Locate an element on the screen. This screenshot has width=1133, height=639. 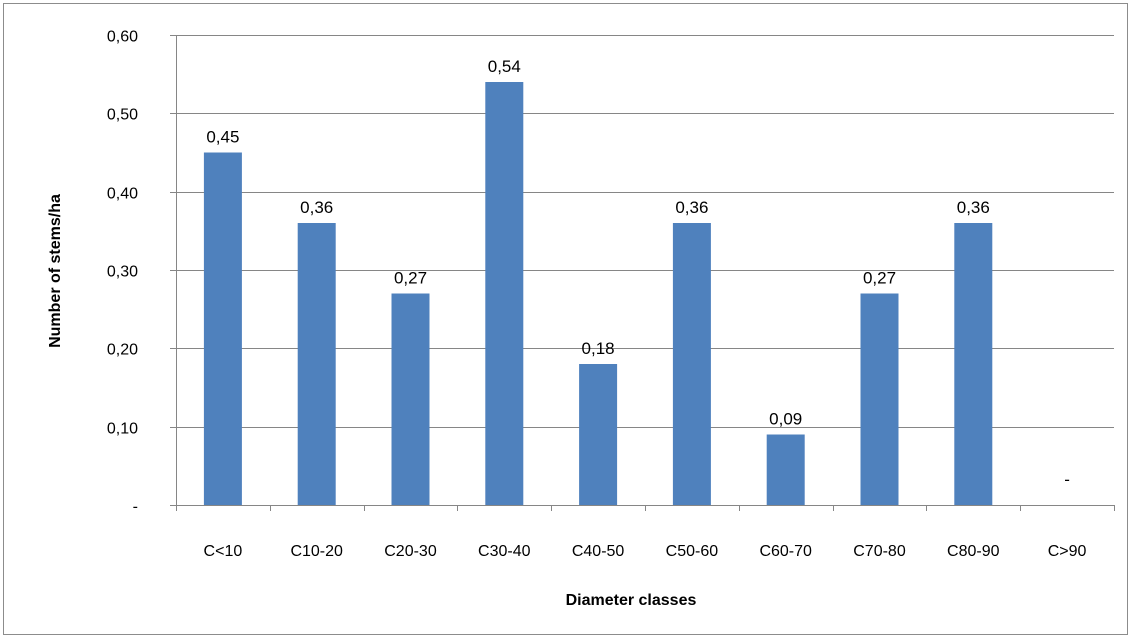
x-tick-label: C<10 is located at coordinates (223, 551).